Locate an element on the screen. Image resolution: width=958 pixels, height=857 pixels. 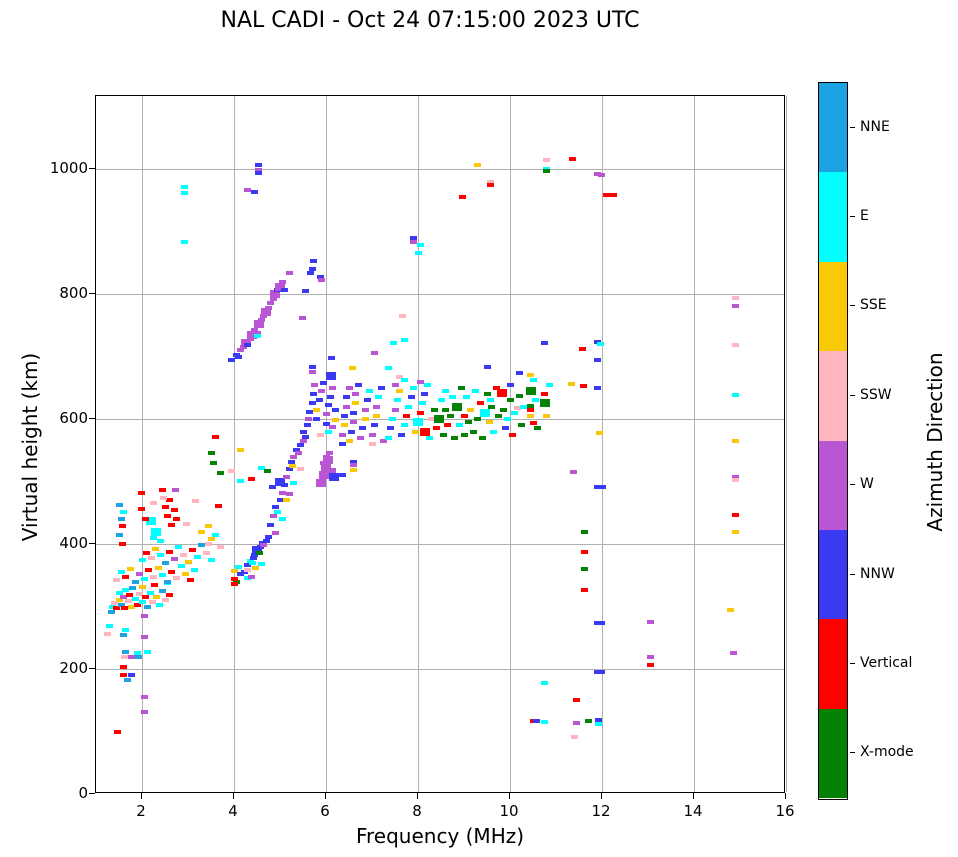
colorbar-segment-ssw is located at coordinates (833, 396).